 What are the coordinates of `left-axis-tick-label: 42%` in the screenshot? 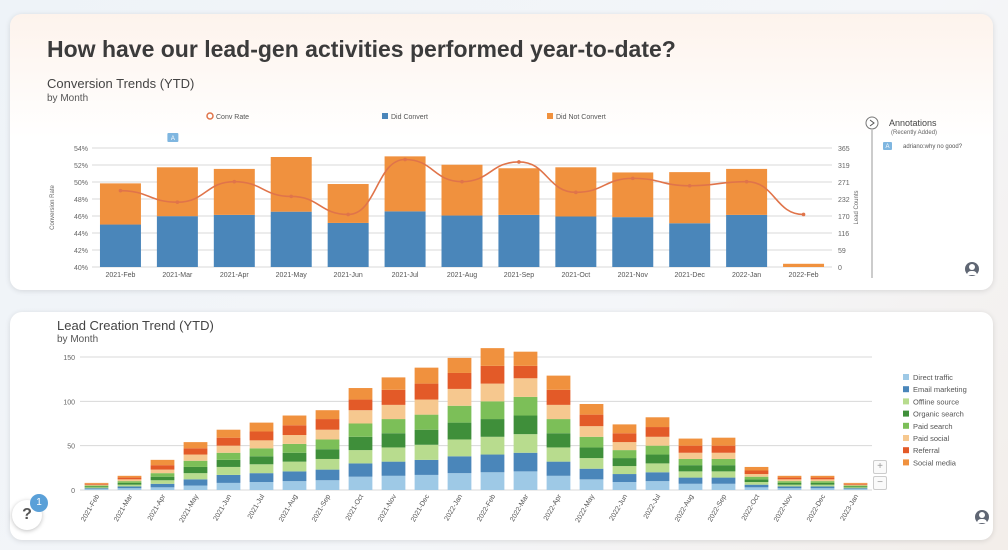 It's located at (81, 251).